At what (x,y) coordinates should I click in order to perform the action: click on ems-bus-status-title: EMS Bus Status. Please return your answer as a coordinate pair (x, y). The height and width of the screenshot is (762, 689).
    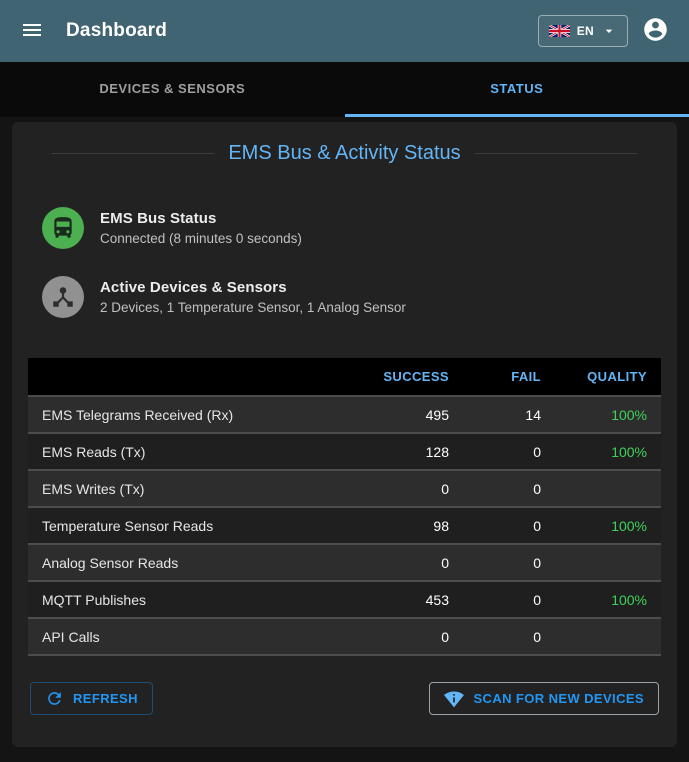
    Looking at the image, I should click on (158, 218).